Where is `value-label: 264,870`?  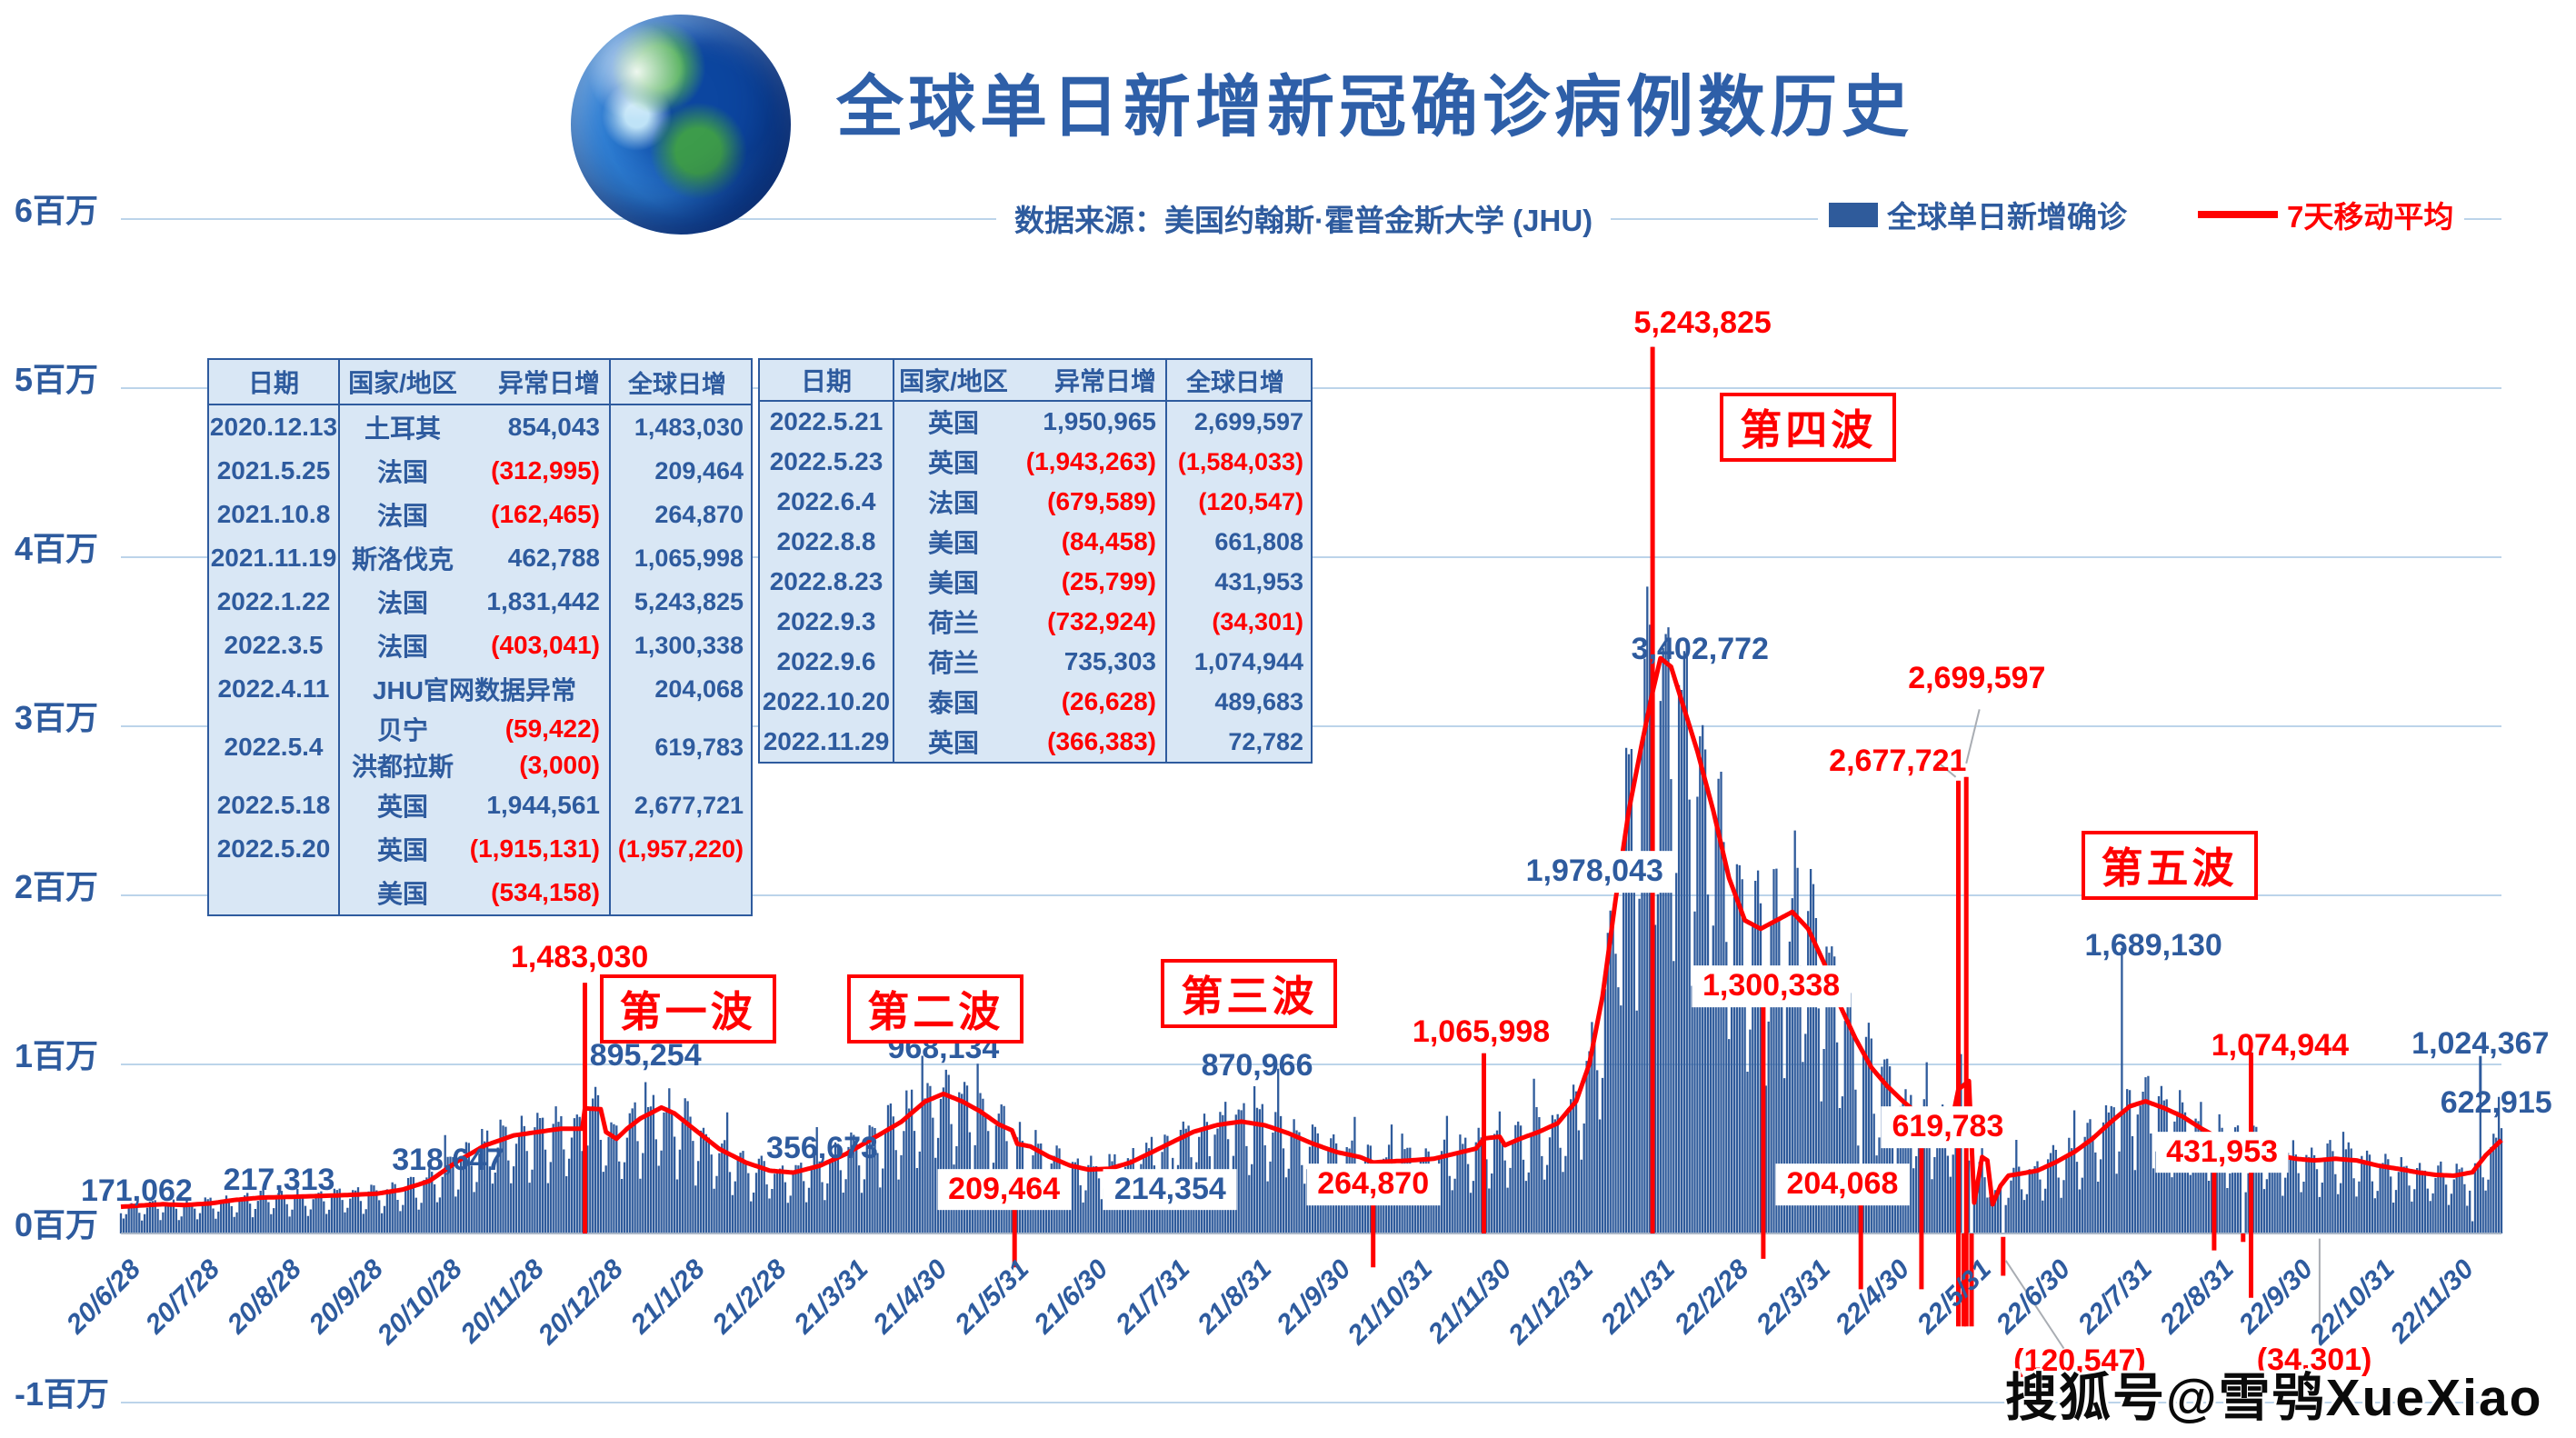
value-label: 264,870 is located at coordinates (1373, 1184).